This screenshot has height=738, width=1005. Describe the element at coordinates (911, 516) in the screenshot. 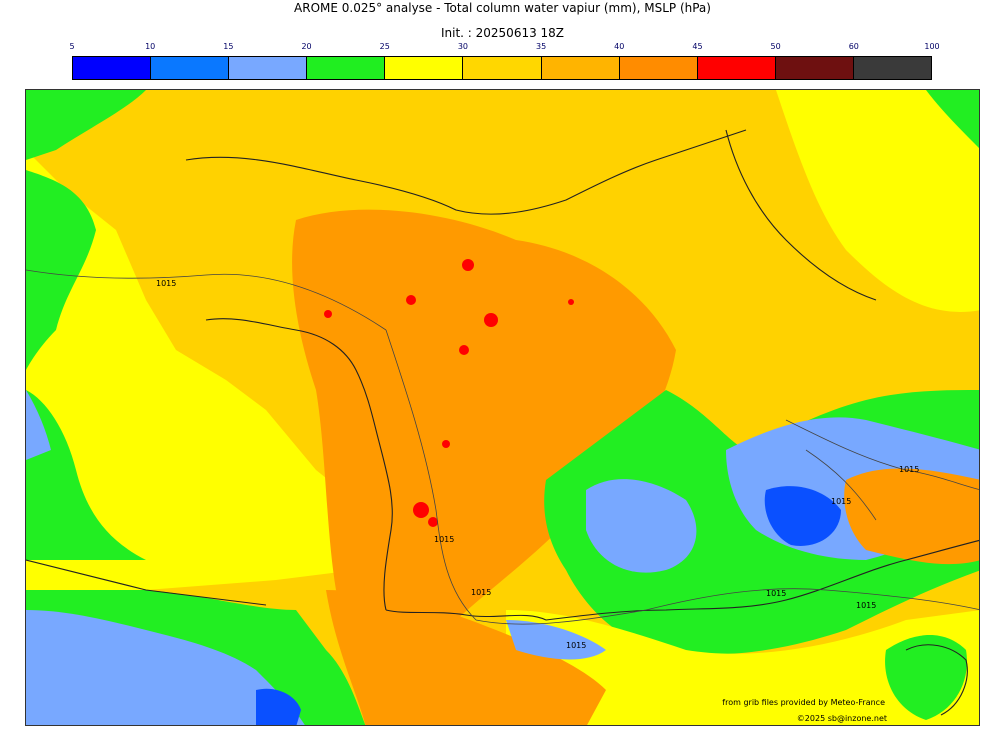

I see `po-valley-moist` at that location.